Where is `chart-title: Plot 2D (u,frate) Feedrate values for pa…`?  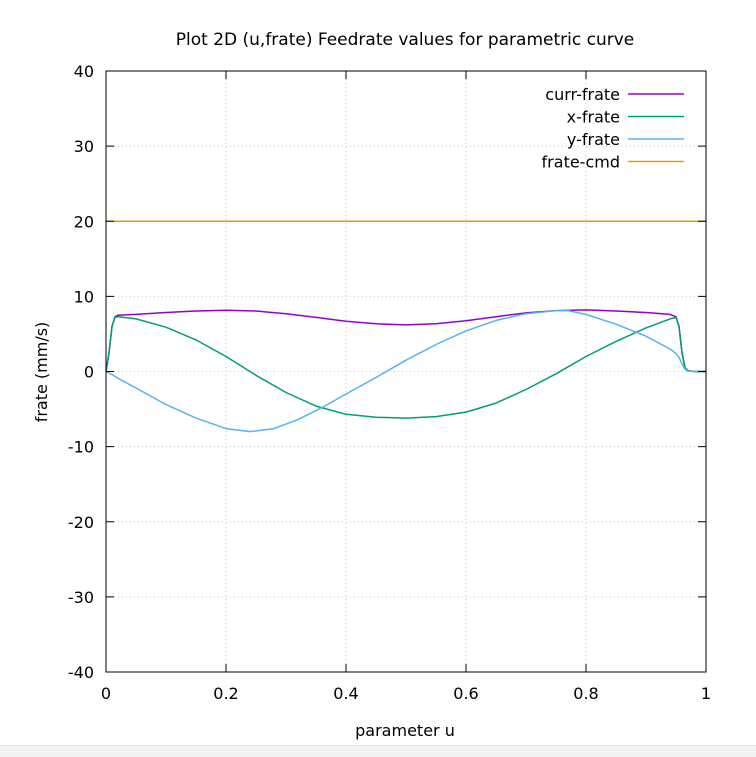 chart-title: Plot 2D (u,frate) Feedrate values for pa… is located at coordinates (405, 40).